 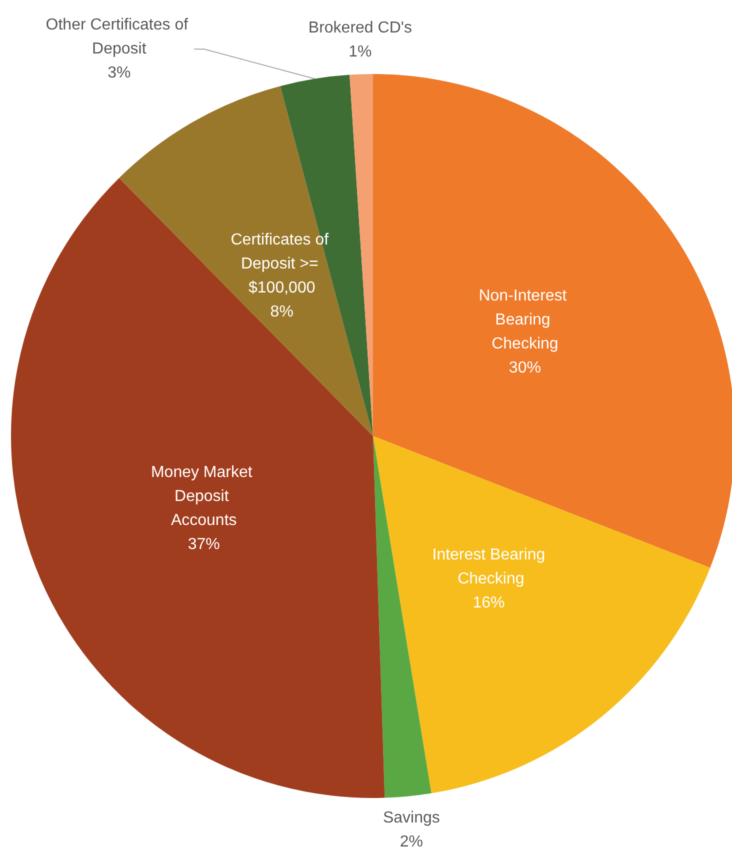 I want to click on data-label: 3%, so click(x=119, y=73).